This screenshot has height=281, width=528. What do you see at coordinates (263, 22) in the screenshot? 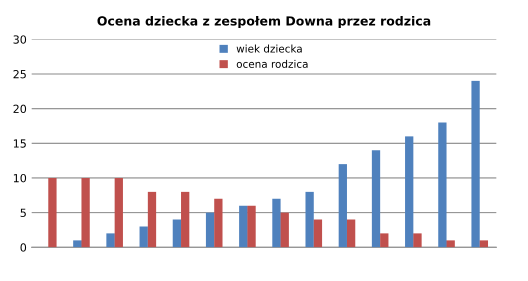
I see `chart-title: Ocena dziecka z zespołem Downa przez rodzica` at bounding box center [263, 22].